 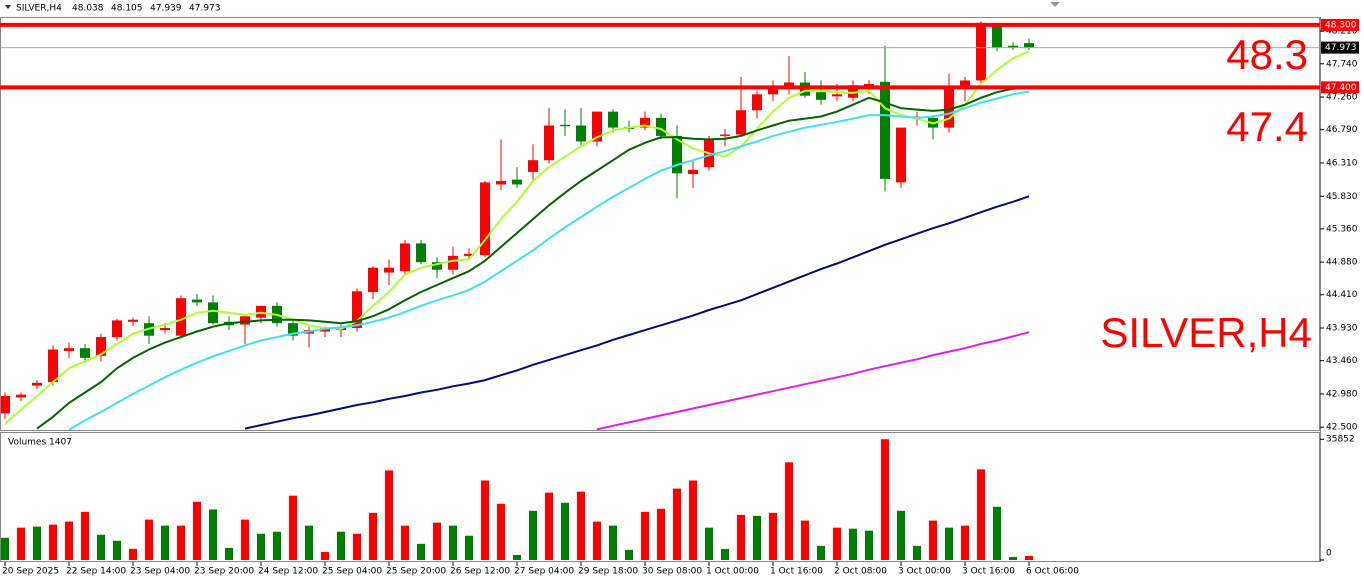 I want to click on moving-average, so click(x=813, y=380).